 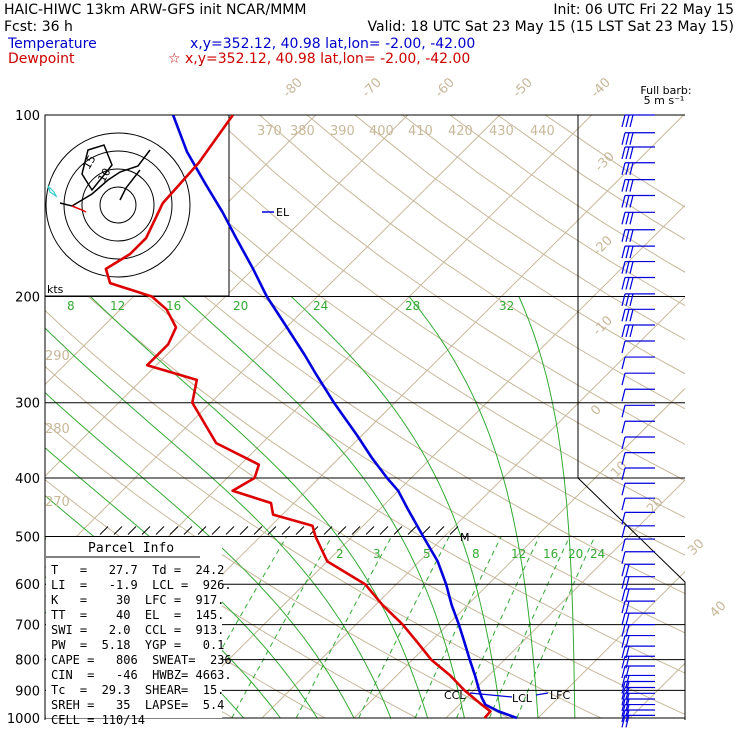 I want to click on mixing-ratio-label: 12, so click(x=518, y=554).